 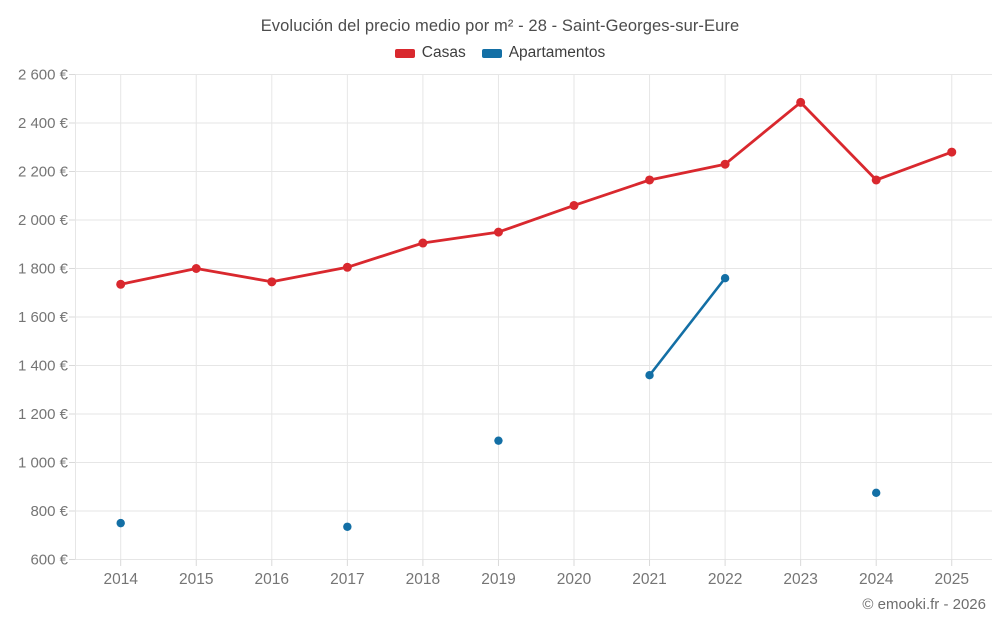 I want to click on attribution: © emooki.fr - 2026, so click(x=924, y=604).